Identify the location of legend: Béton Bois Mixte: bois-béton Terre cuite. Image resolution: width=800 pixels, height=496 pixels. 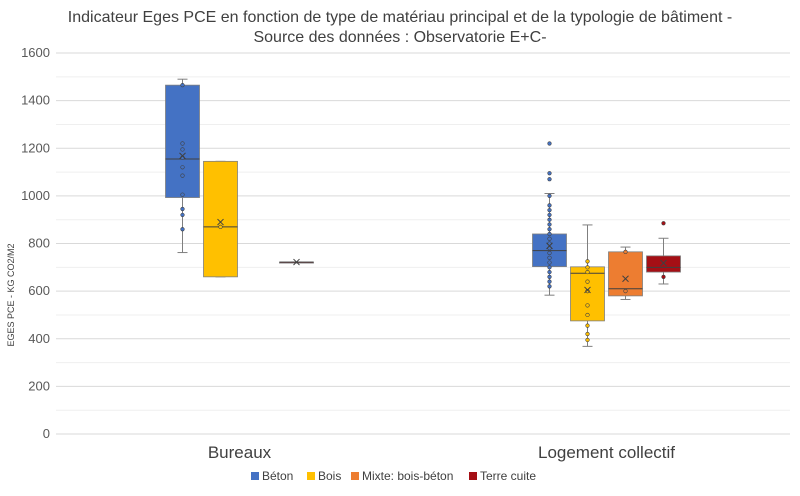
(393, 476).